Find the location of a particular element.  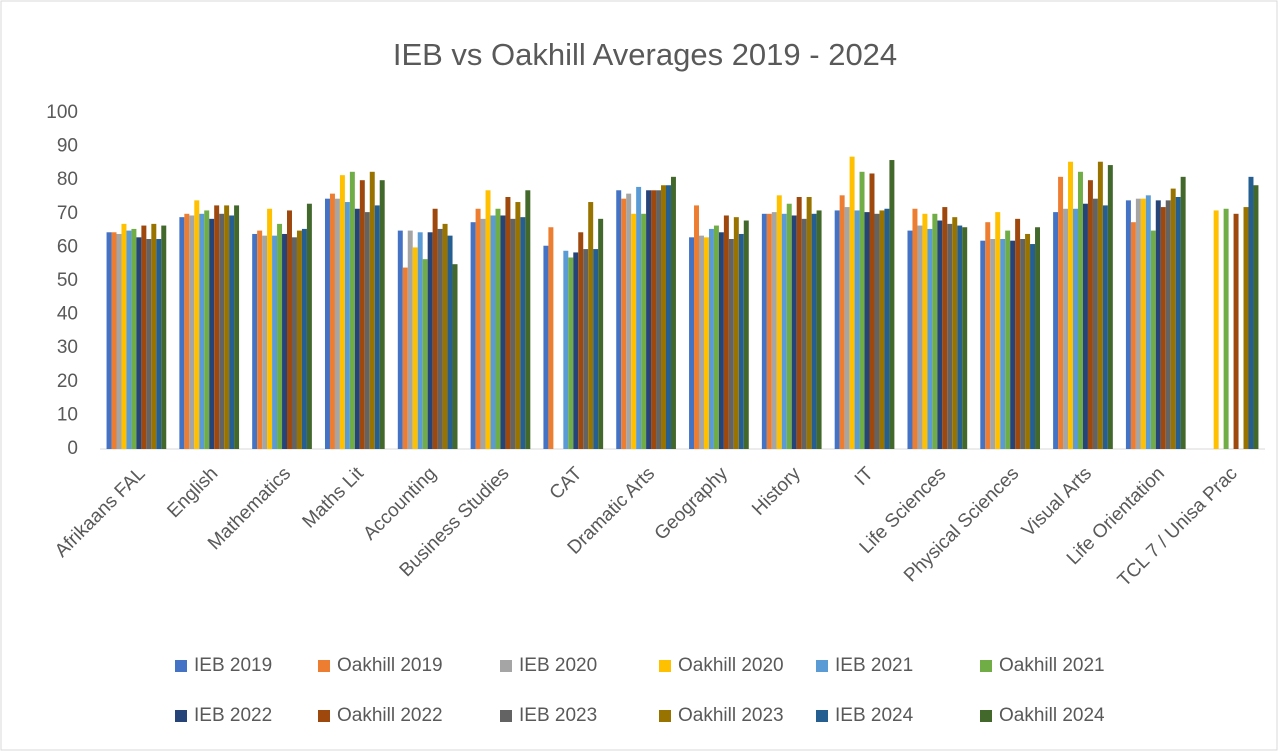

chart-title: IEB vs Oakhill Averages 2019 - 2024 is located at coordinates (645, 54).